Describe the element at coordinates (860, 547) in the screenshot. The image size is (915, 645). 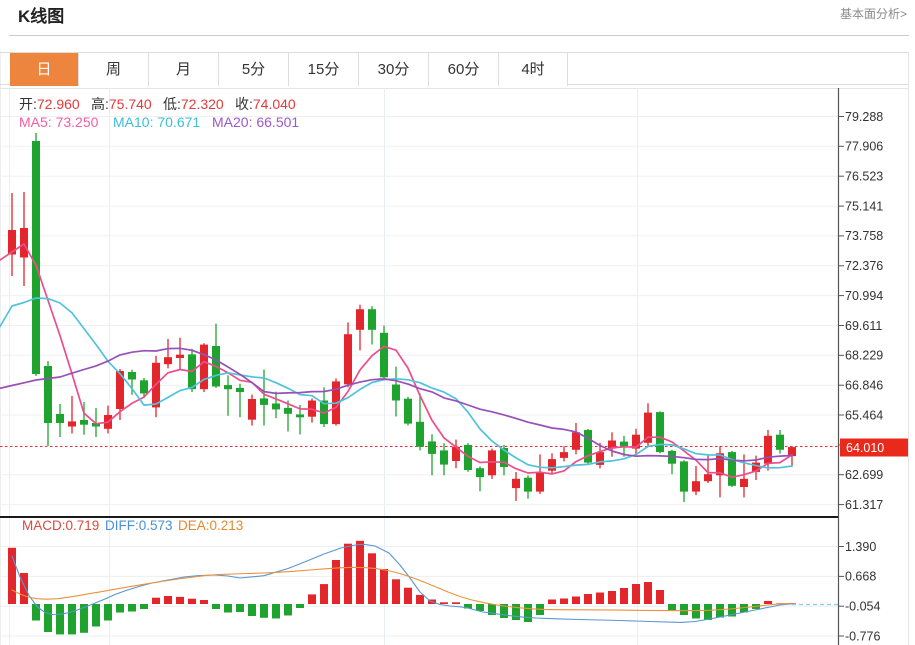
I see `svg-text: 1.390` at that location.